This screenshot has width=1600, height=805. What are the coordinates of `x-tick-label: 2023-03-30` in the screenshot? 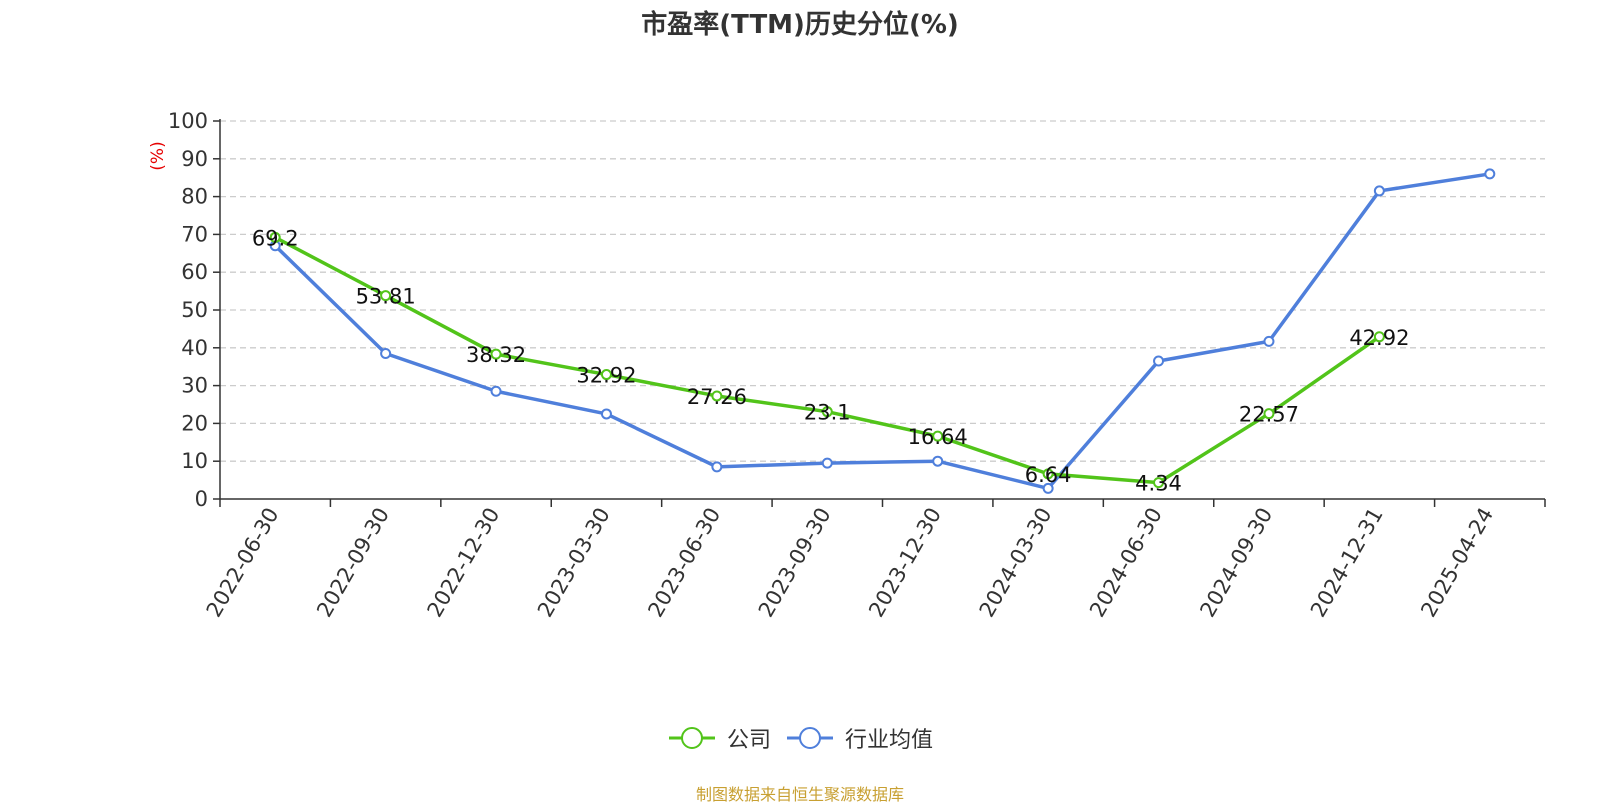 It's located at (574, 563).